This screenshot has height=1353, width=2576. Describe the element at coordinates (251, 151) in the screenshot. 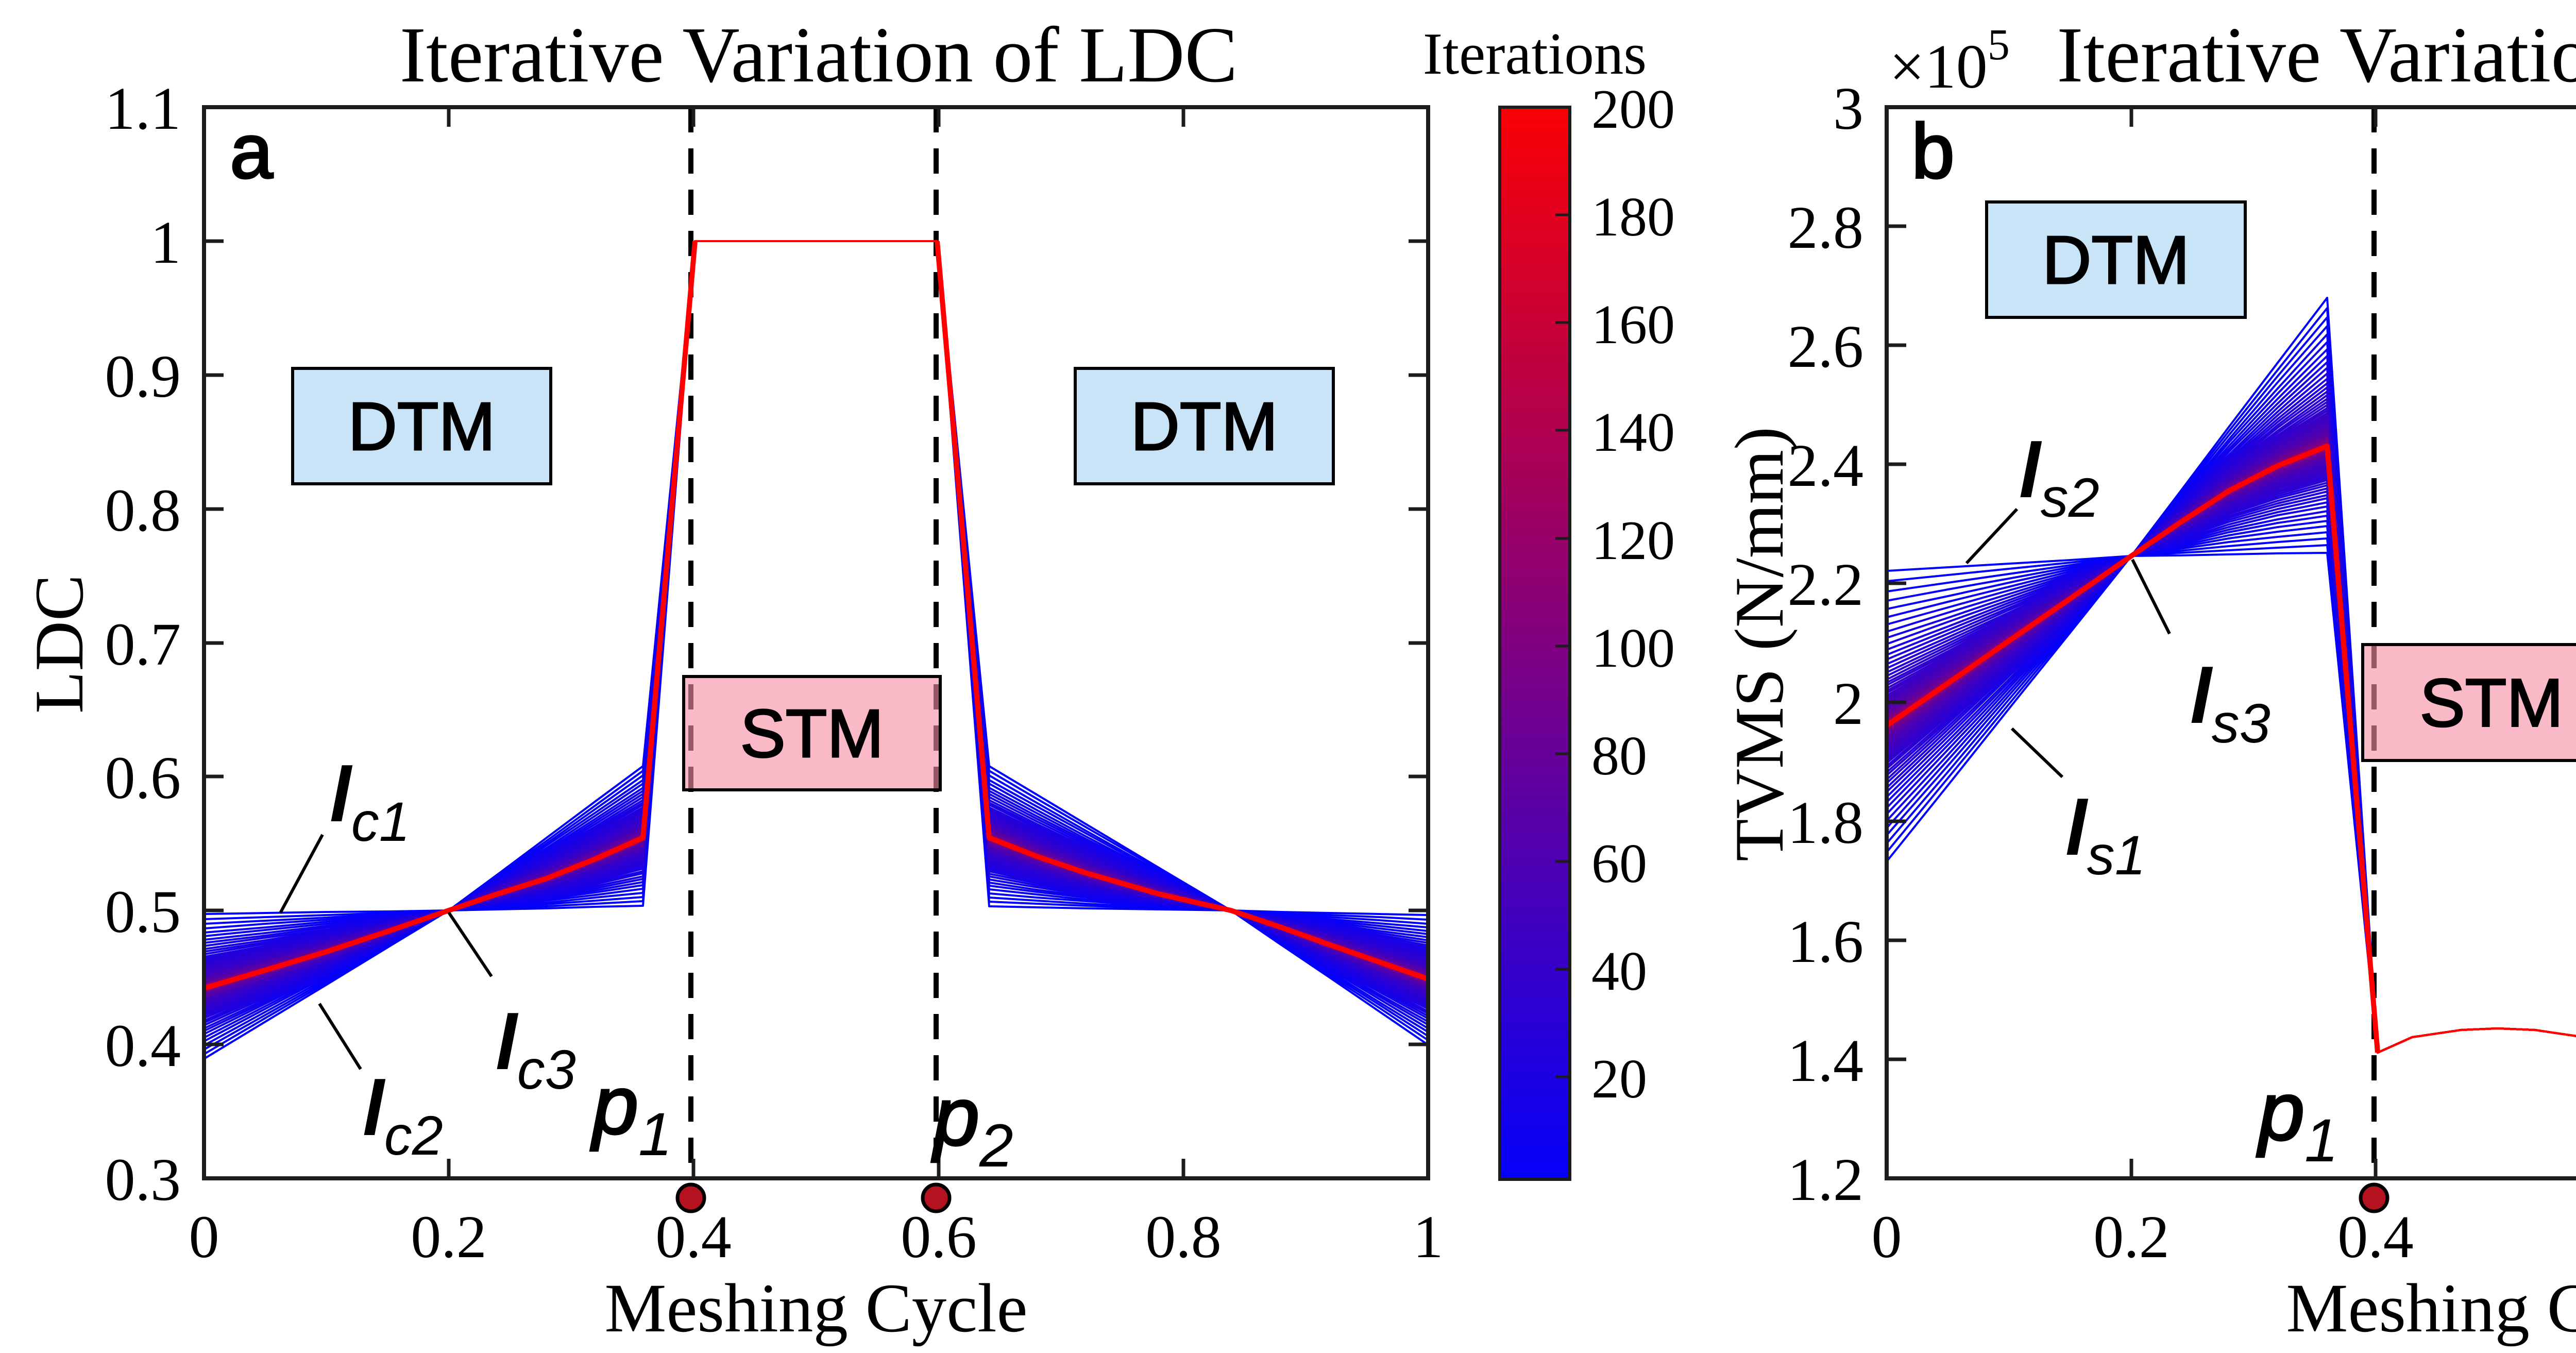

I see `svg-text: a` at that location.